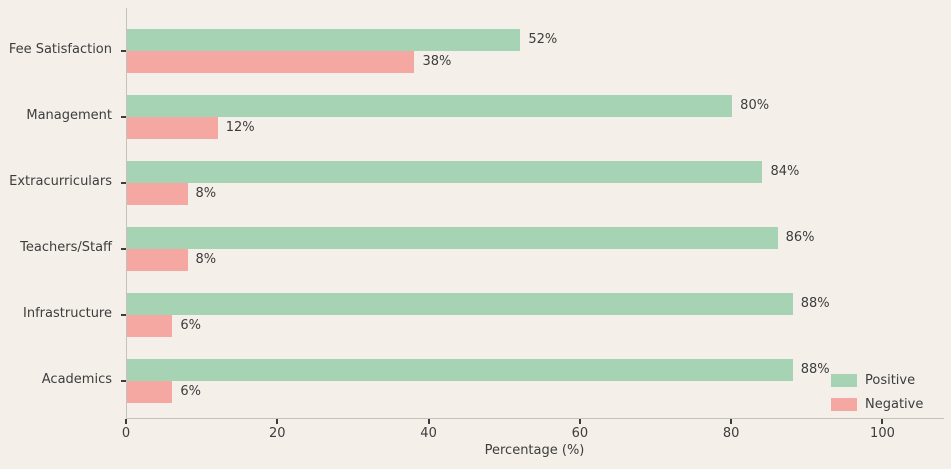 The height and width of the screenshot is (469, 951). What do you see at coordinates (785, 171) in the screenshot?
I see `value-label: 84%` at bounding box center [785, 171].